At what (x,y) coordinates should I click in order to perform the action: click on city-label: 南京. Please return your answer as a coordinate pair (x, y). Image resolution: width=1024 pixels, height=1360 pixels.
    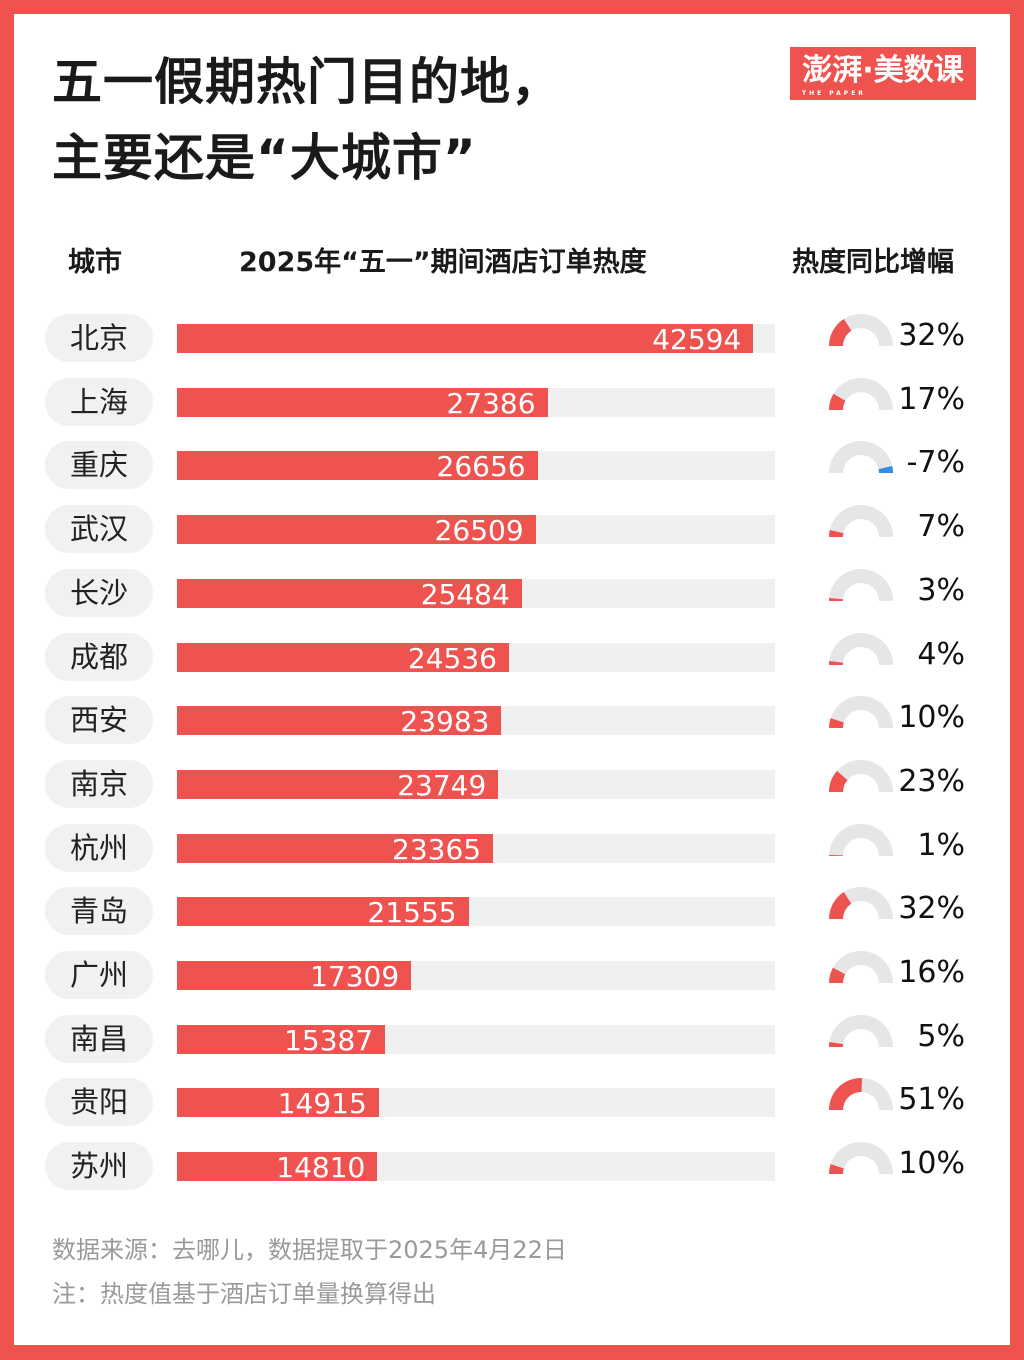
    Looking at the image, I should click on (99, 783).